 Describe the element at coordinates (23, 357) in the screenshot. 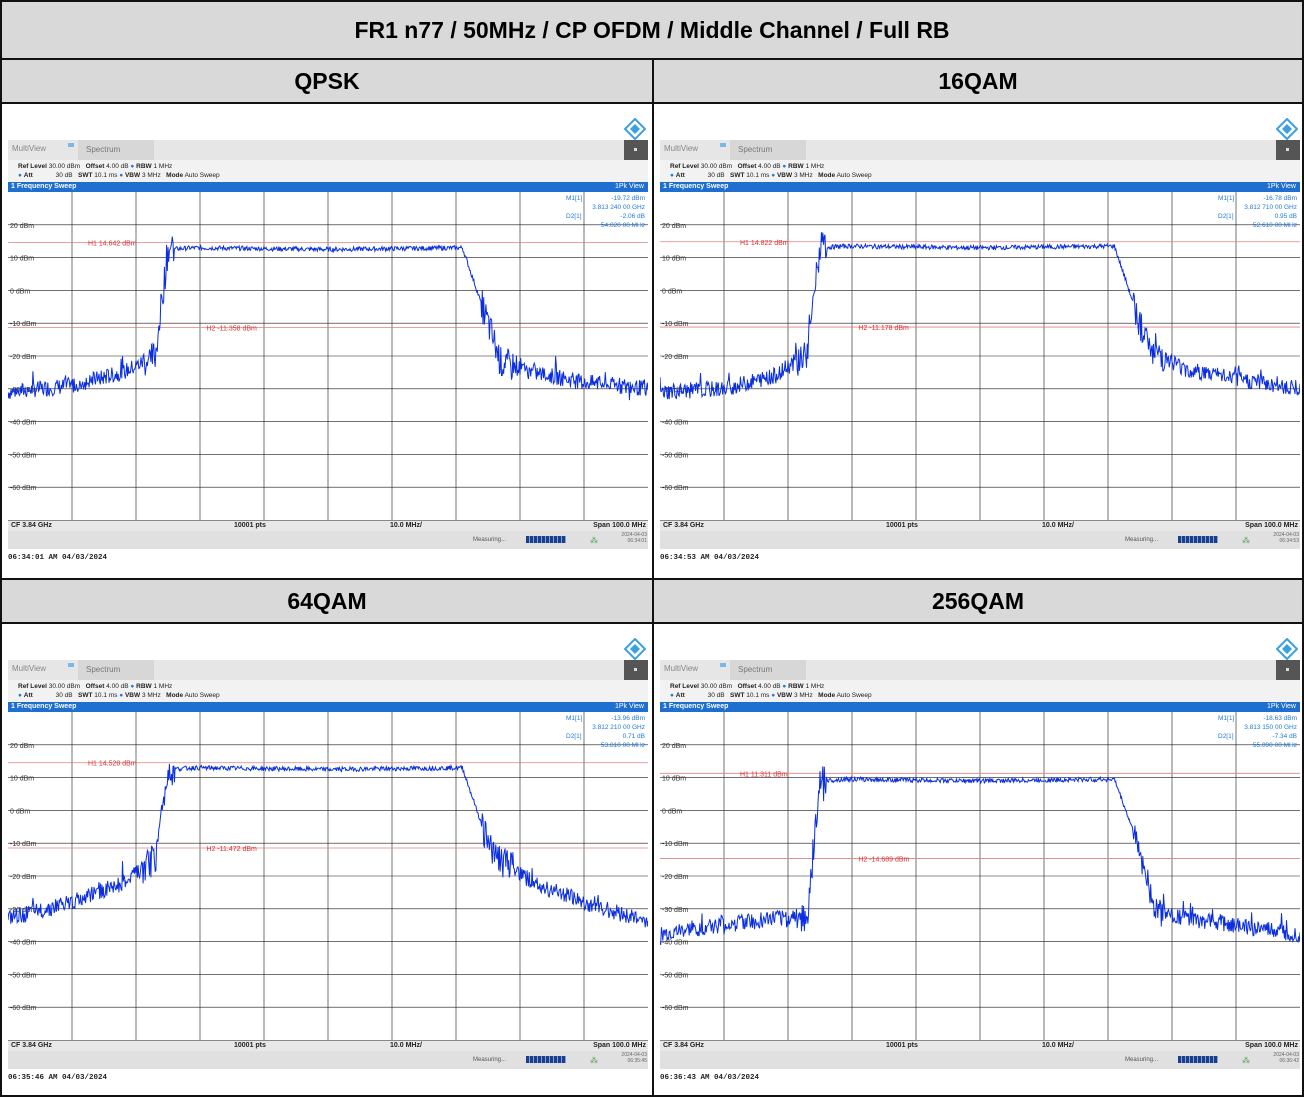

I see `y-tick-label: -20 dBm` at that location.